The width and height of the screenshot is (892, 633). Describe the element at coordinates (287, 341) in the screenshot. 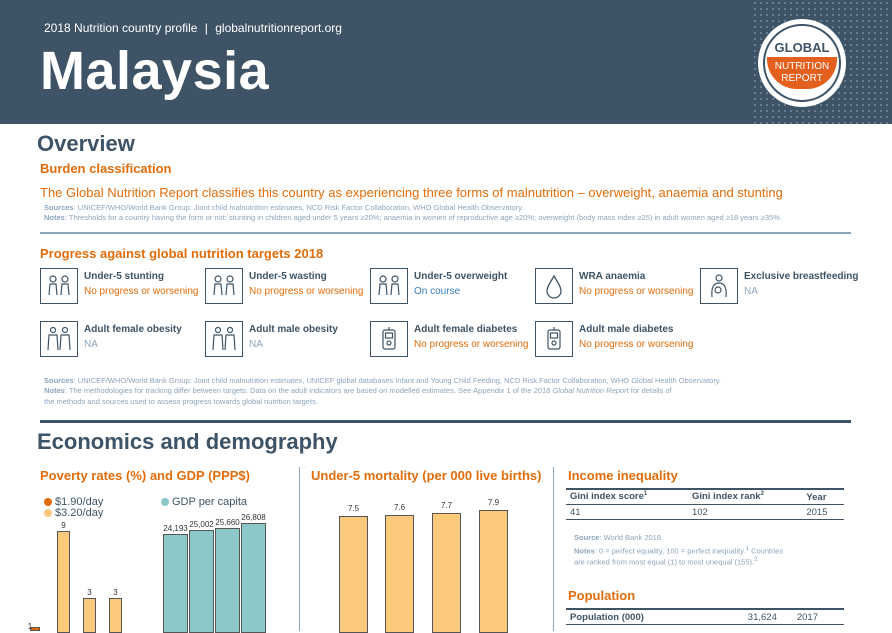

I see `target-item: Adult male obesity NA` at that location.